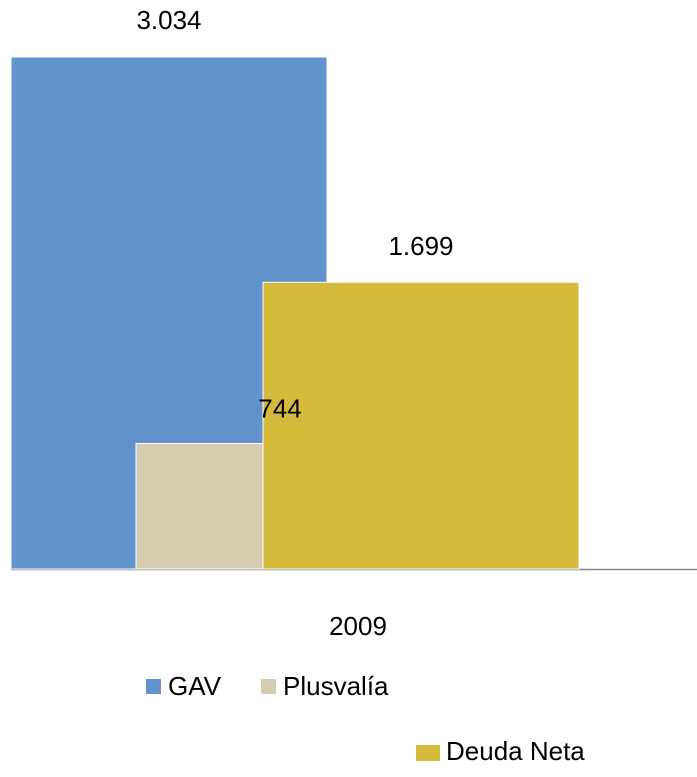 Image resolution: width=697 pixels, height=777 pixels. What do you see at coordinates (279, 408) in the screenshot?
I see `data-label: 744` at bounding box center [279, 408].